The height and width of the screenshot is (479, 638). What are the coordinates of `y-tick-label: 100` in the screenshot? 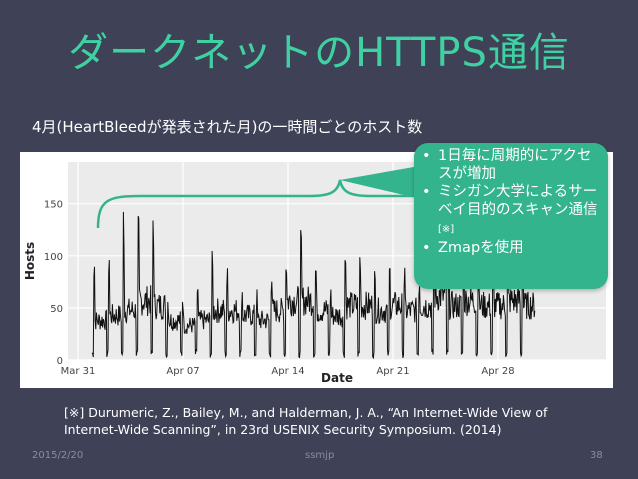 It's located at (53, 257).